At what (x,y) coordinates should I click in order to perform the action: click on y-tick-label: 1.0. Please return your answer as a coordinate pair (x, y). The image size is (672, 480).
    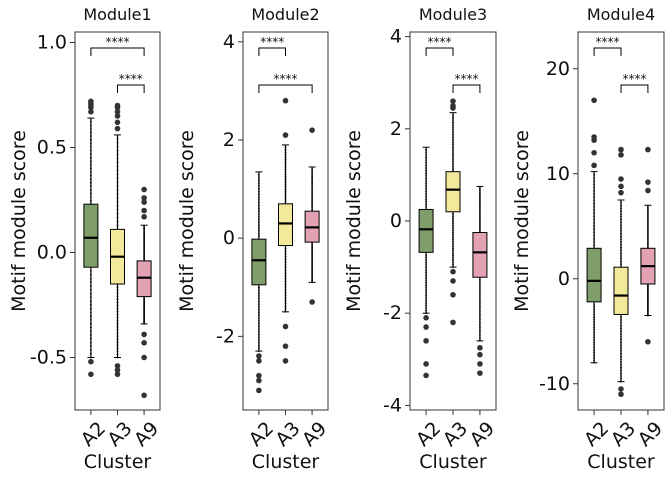
    Looking at the image, I should click on (52, 43).